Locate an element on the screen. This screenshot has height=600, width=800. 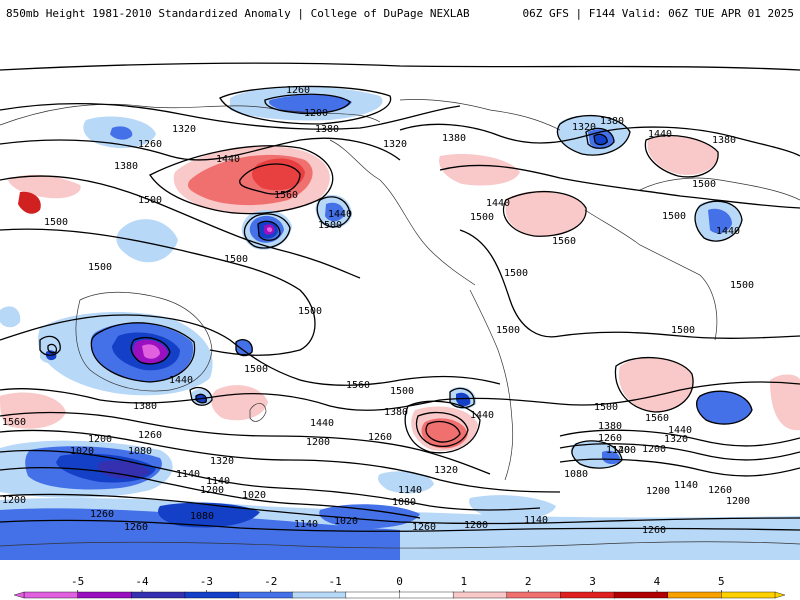
colorbar-ticks: -5 -4 -3 -2 -1 0 1 2 3 4 5 is located at coordinates (398, 583).